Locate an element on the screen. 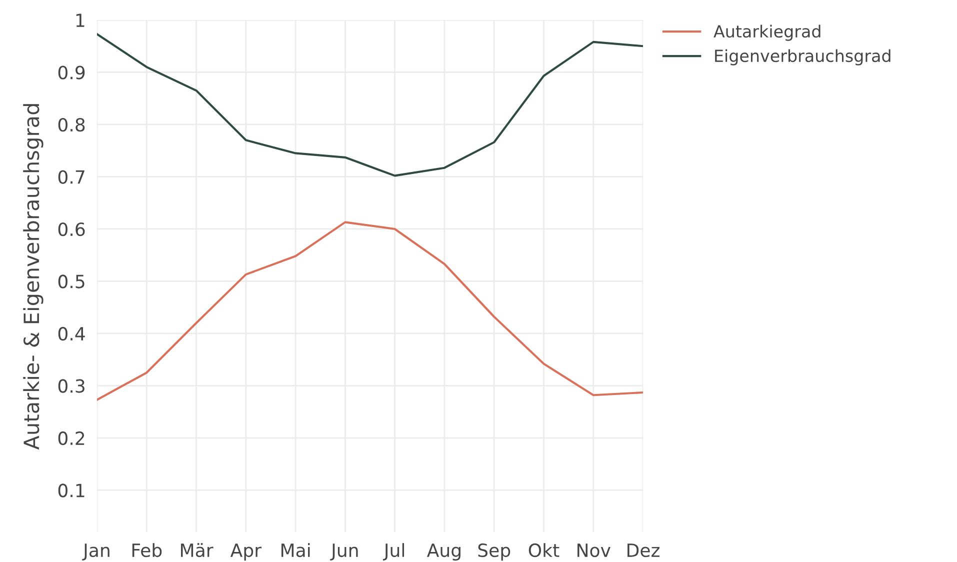 Image resolution: width=957 pixels, height=562 pixels. y-tick-label: 1 is located at coordinates (80, 20).